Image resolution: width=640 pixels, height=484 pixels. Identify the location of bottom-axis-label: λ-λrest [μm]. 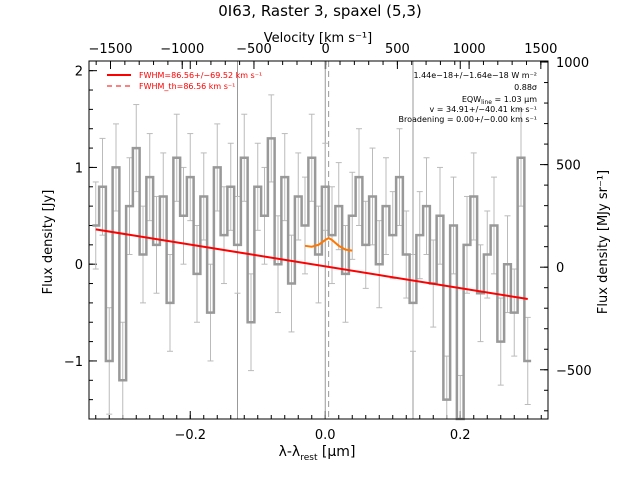
(317, 453).